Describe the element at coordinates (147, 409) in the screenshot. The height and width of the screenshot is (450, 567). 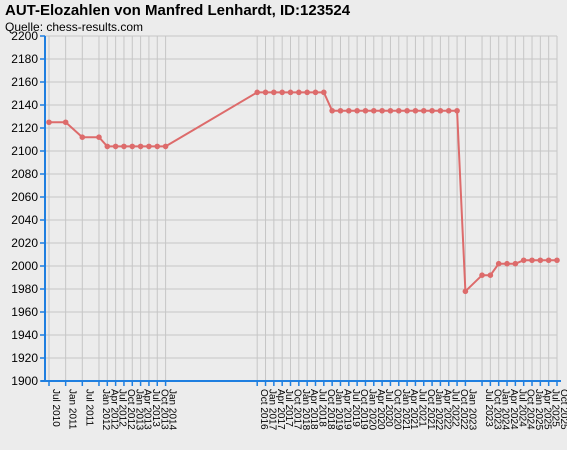
I see `x-tick-label: Apr 2013` at that location.